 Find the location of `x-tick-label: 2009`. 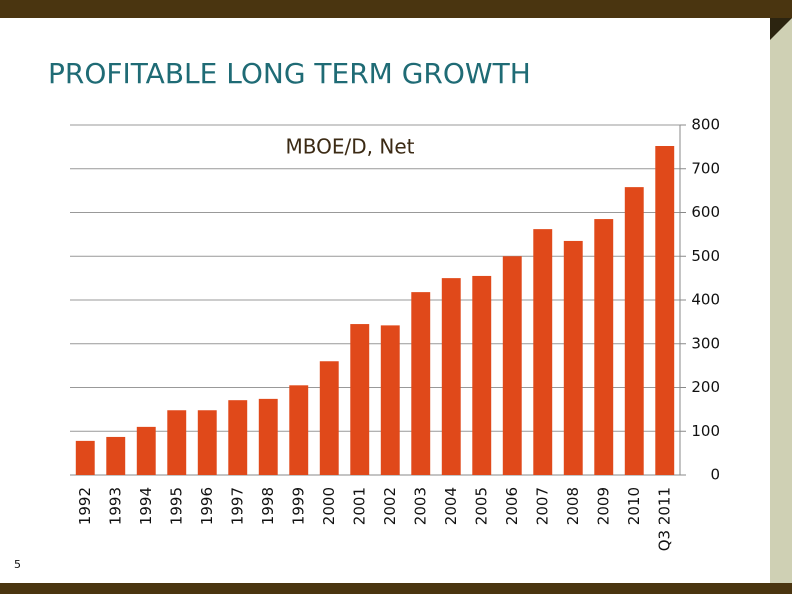

x-tick-label: 2009 is located at coordinates (603, 506).